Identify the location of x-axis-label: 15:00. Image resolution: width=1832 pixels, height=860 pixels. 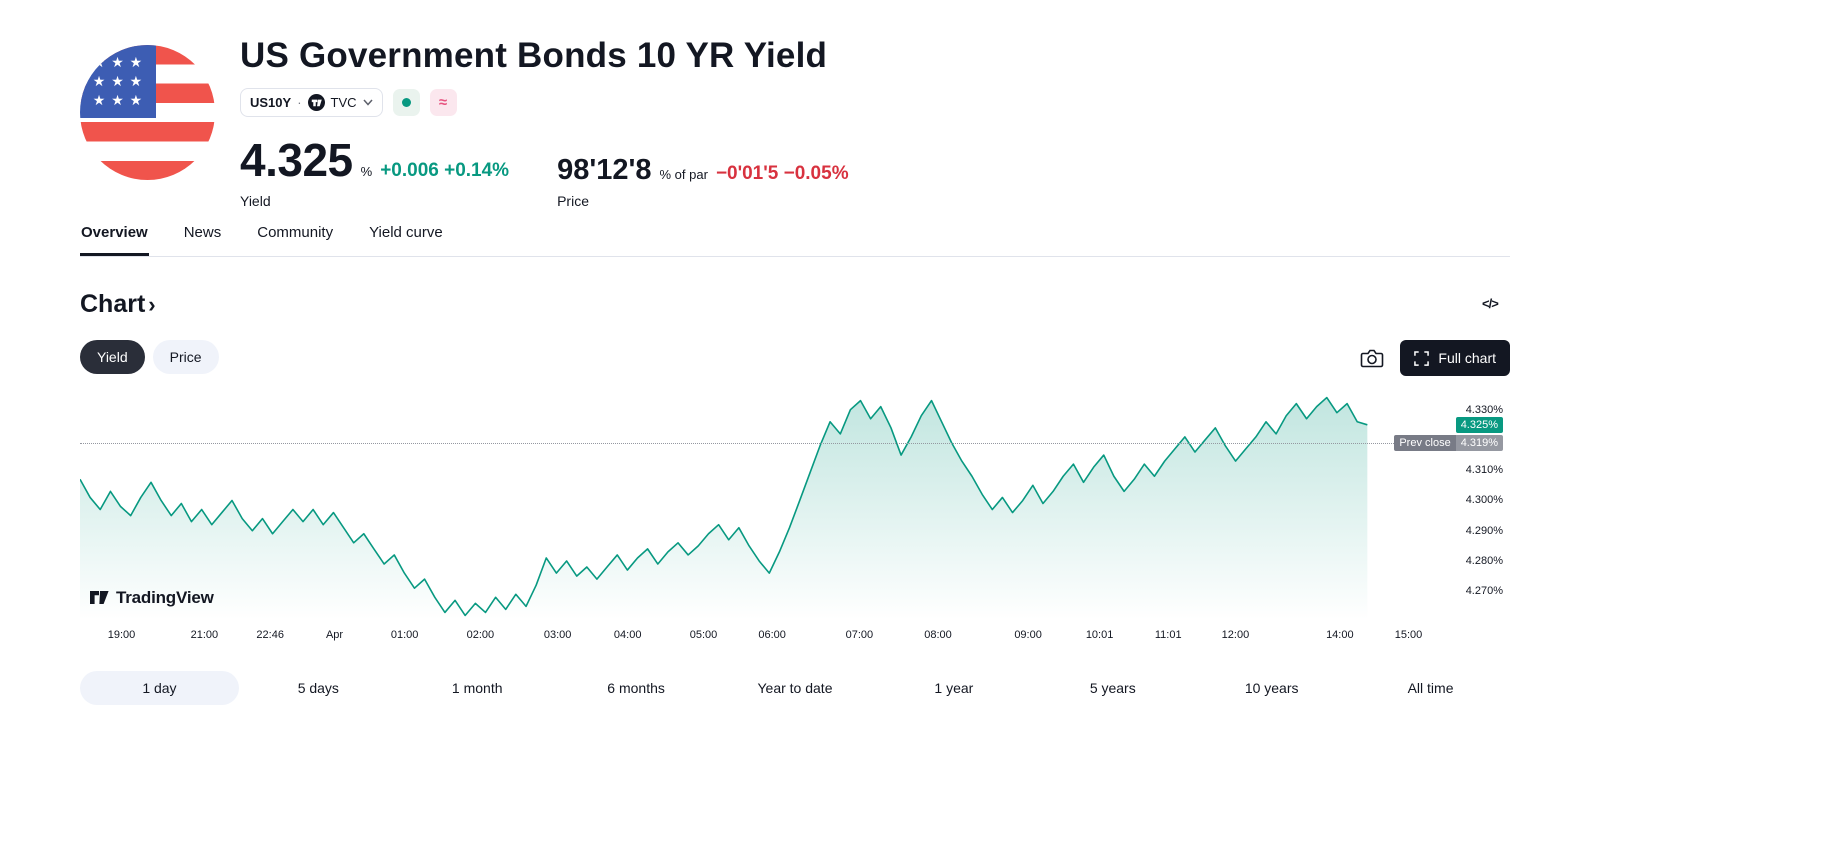
(1408, 635).